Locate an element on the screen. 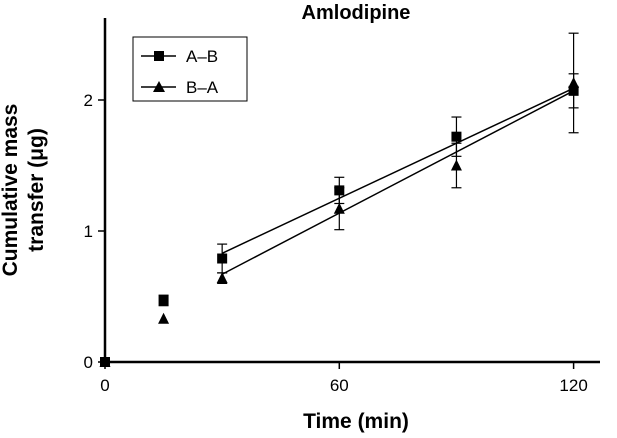 Image resolution: width=617 pixels, height=438 pixels. legend-box is located at coordinates (190, 69).